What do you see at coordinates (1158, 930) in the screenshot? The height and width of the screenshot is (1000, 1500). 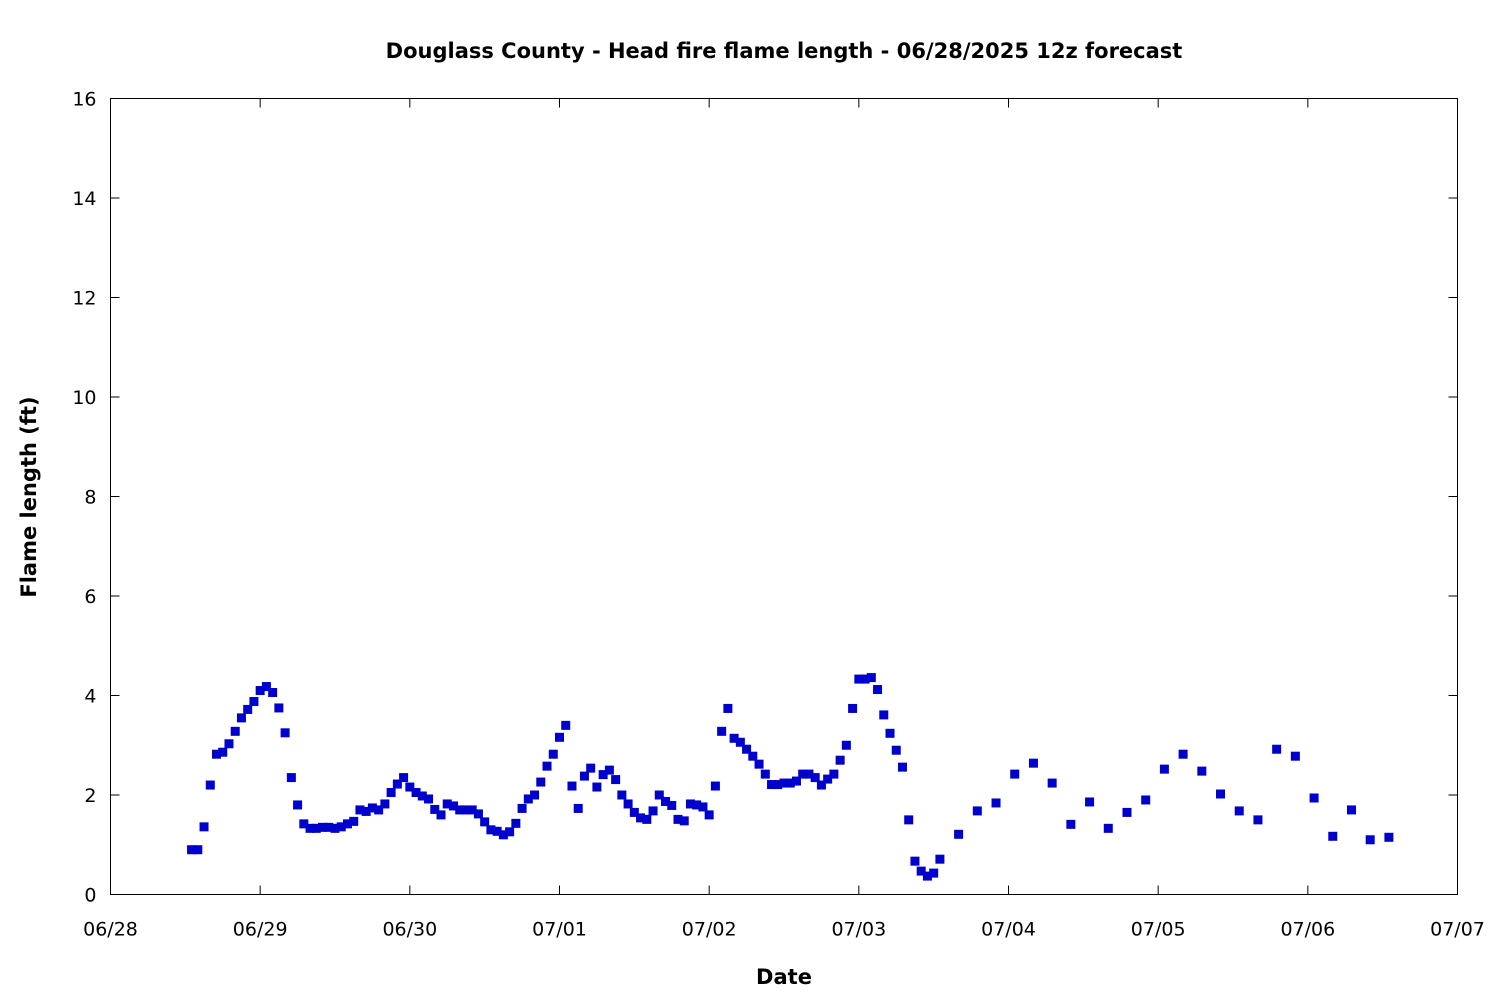 I see `x-tick-label: 07/05` at bounding box center [1158, 930].